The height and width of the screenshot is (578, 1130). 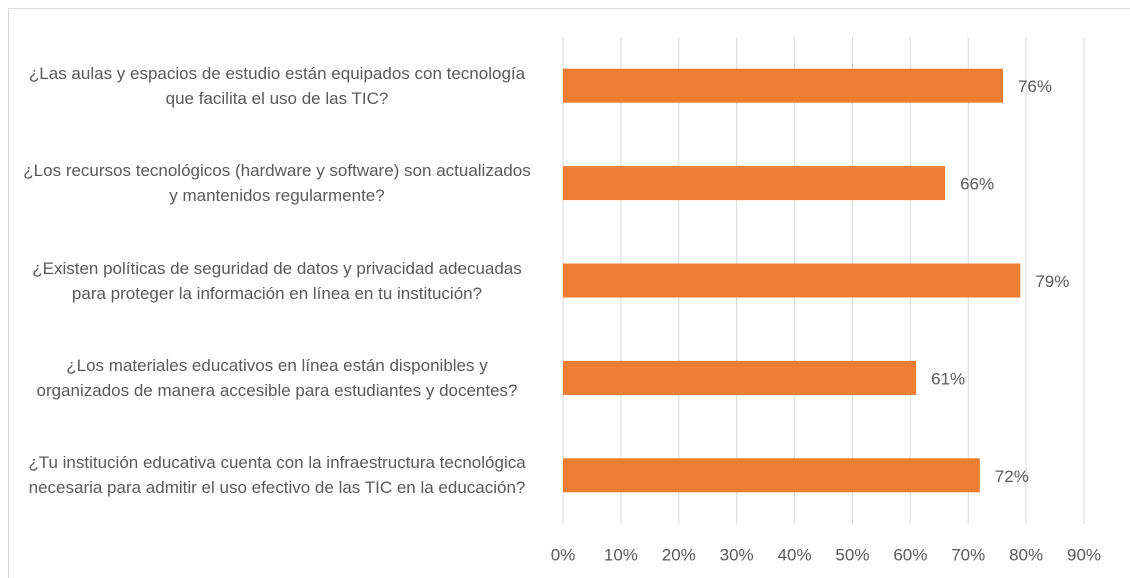 What do you see at coordinates (1084, 554) in the screenshot?
I see `x-tick-label: 90%` at bounding box center [1084, 554].